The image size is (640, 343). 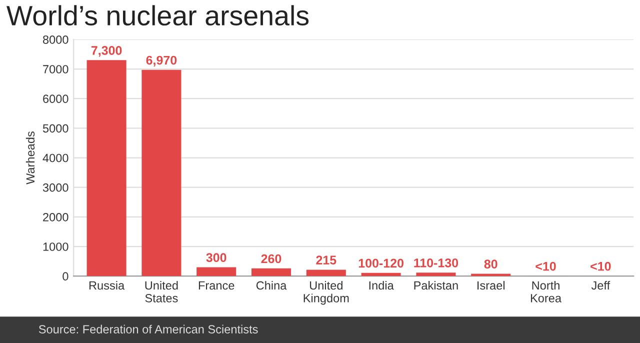 I want to click on y-axis-title: Warheads, so click(x=30, y=158).